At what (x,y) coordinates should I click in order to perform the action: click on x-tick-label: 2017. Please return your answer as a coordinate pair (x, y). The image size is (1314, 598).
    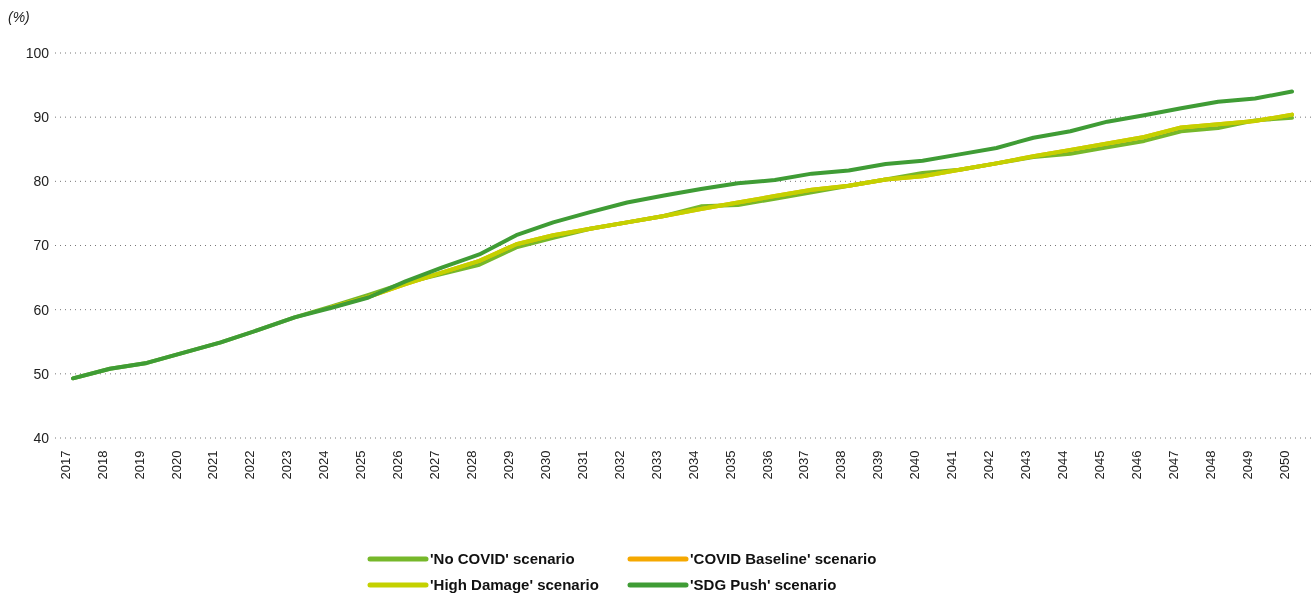
    Looking at the image, I should click on (65, 465).